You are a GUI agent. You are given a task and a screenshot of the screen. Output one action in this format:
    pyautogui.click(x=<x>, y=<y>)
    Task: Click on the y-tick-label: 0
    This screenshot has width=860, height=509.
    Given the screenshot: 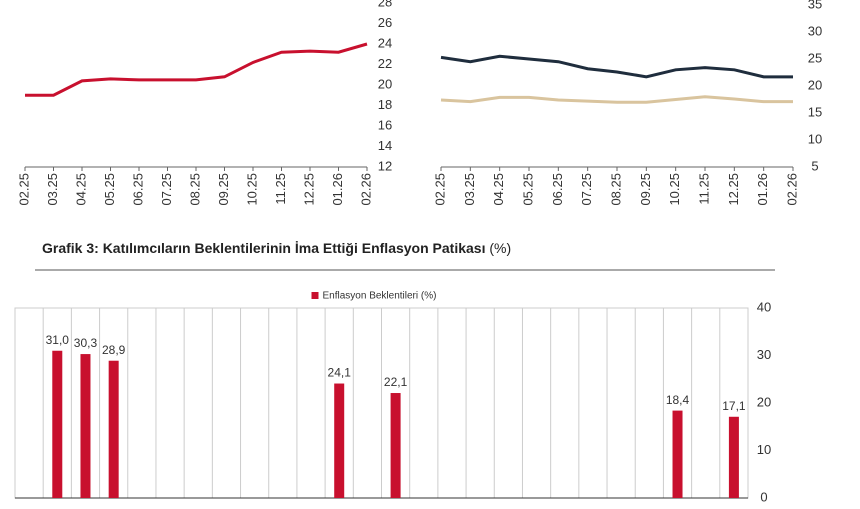 What is the action you would take?
    pyautogui.click(x=763, y=496)
    